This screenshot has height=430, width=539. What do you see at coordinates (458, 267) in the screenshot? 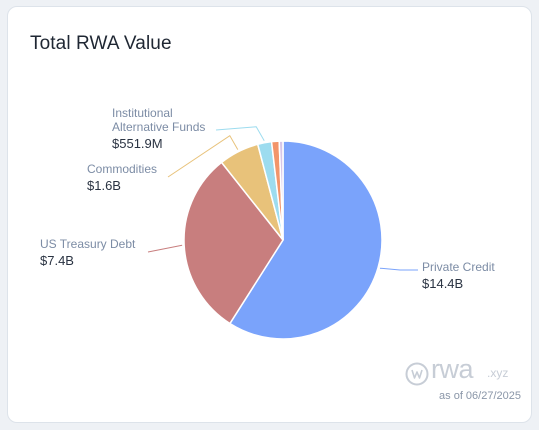
I see `slice-label: Private Credit` at bounding box center [458, 267].